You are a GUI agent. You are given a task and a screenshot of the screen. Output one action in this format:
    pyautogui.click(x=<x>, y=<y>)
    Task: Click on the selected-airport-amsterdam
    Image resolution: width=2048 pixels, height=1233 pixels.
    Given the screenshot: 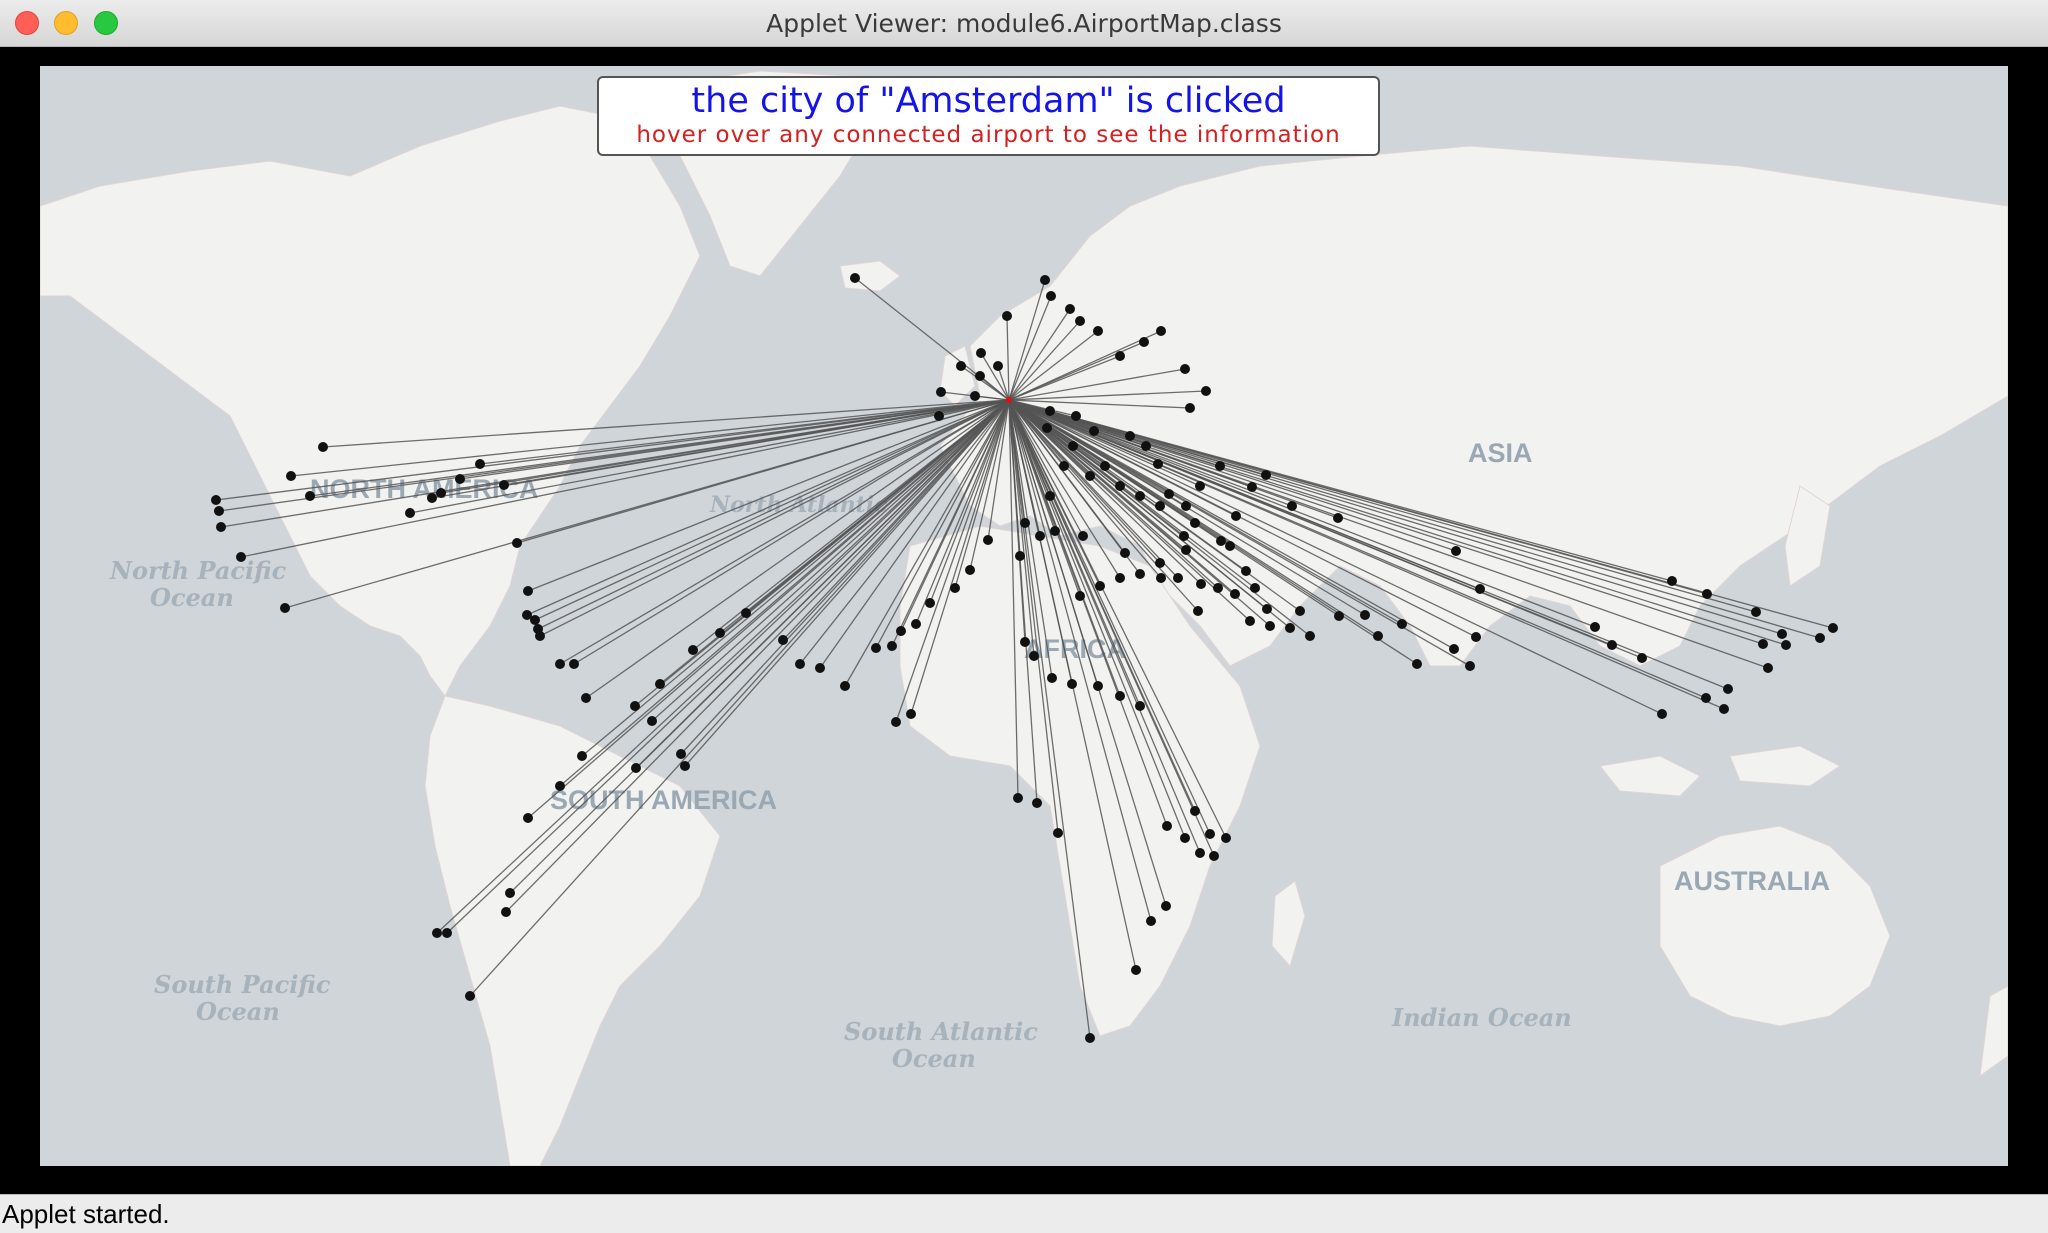 What is the action you would take?
    pyautogui.click(x=1009, y=400)
    